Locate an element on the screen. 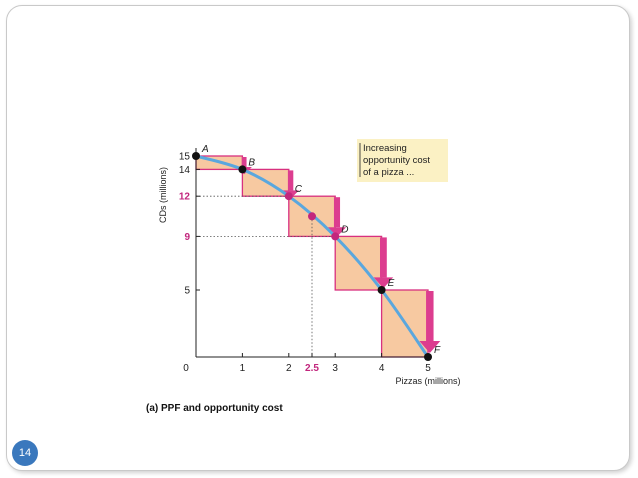 This screenshot has height=478, width=638. page-number-badge: 14 is located at coordinates (25, 453).